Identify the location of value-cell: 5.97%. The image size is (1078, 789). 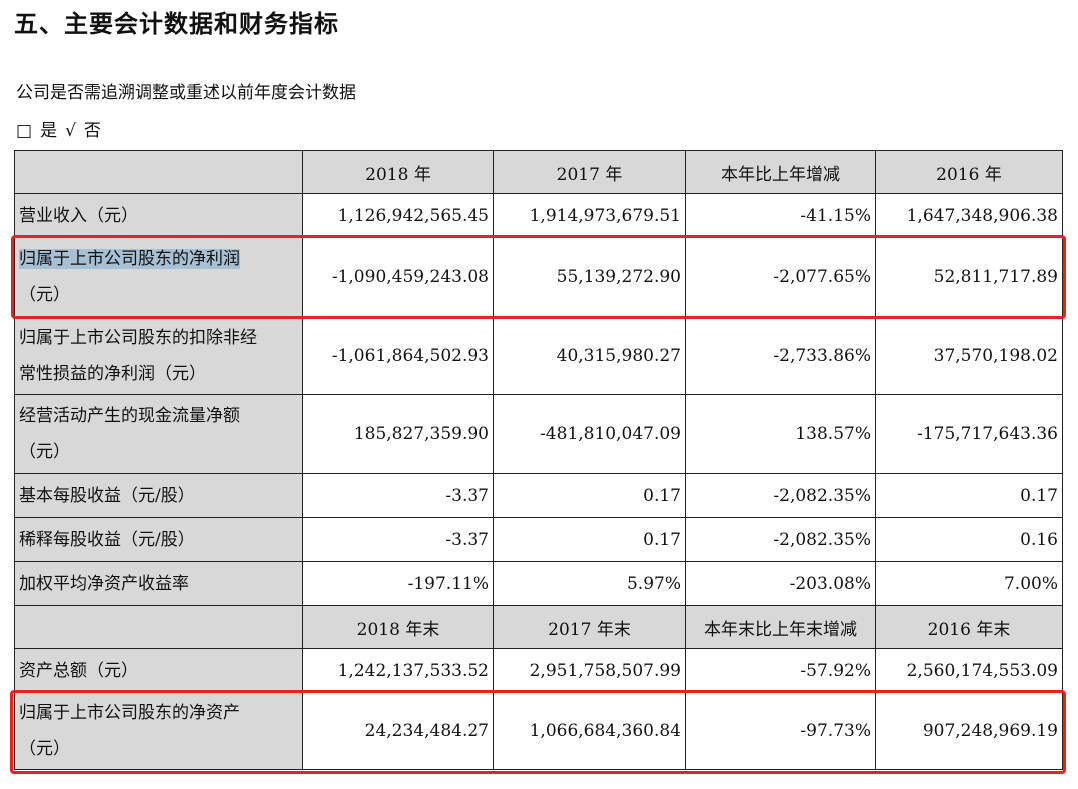
(589, 583).